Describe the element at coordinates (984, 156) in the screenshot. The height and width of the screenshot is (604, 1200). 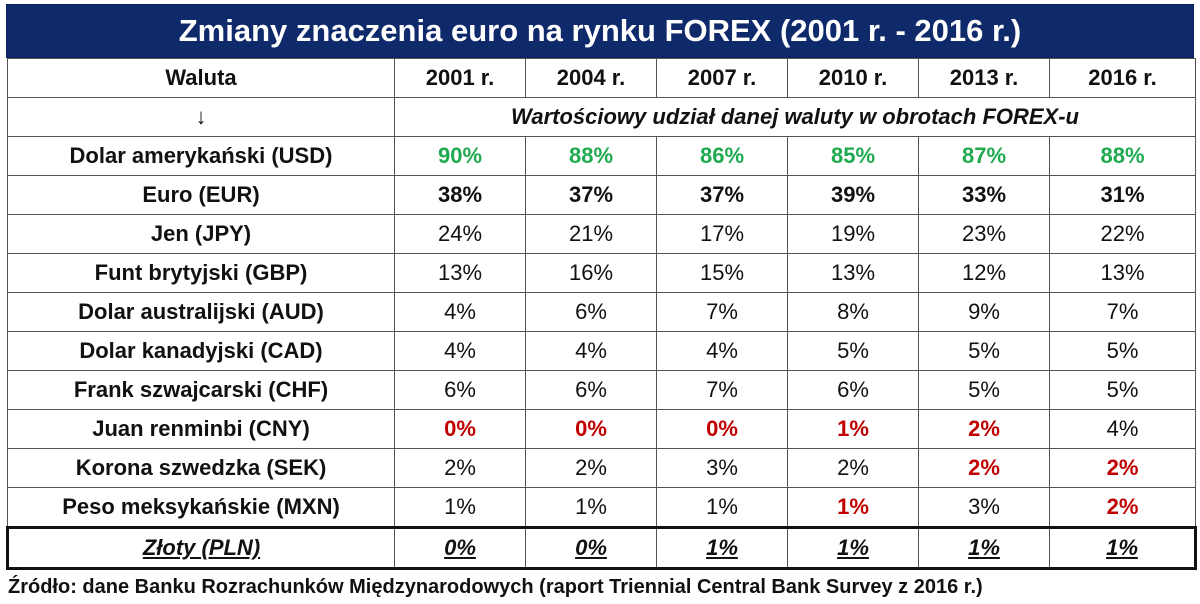
I see `share-value: 87%` at that location.